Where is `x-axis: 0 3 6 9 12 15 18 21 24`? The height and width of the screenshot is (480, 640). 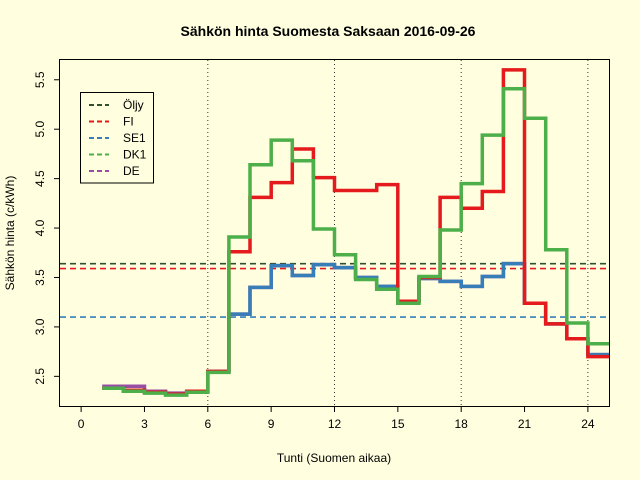
x-axis: 0 3 6 9 12 15 18 21 24 is located at coordinates (336, 418).